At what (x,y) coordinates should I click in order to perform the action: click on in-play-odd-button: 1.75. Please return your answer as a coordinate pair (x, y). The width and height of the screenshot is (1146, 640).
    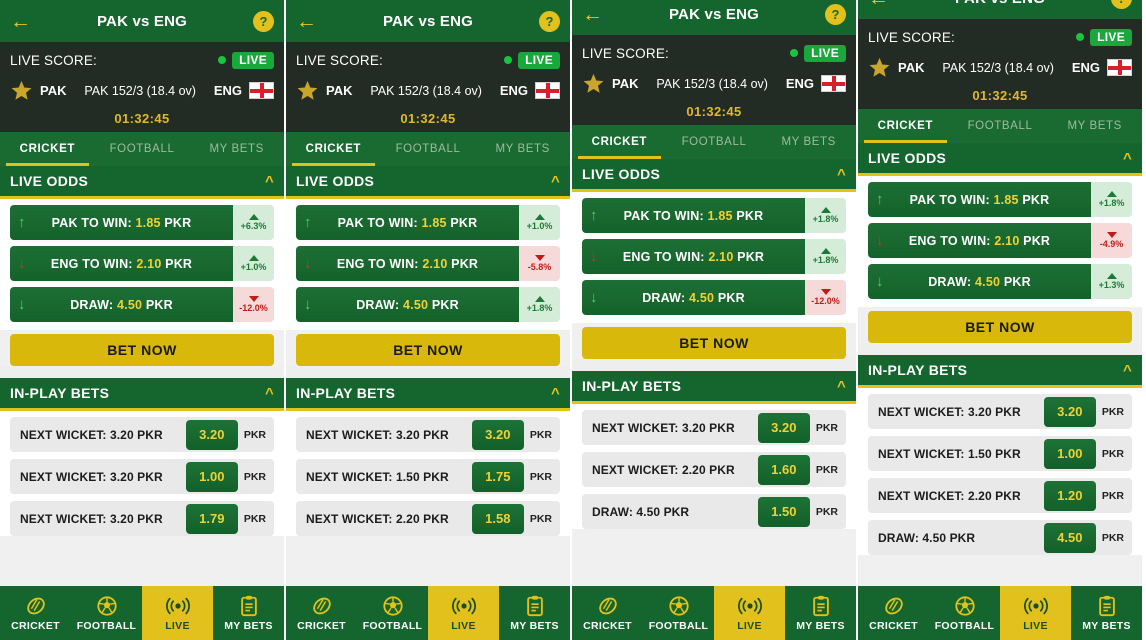
    Looking at the image, I should click on (497, 476).